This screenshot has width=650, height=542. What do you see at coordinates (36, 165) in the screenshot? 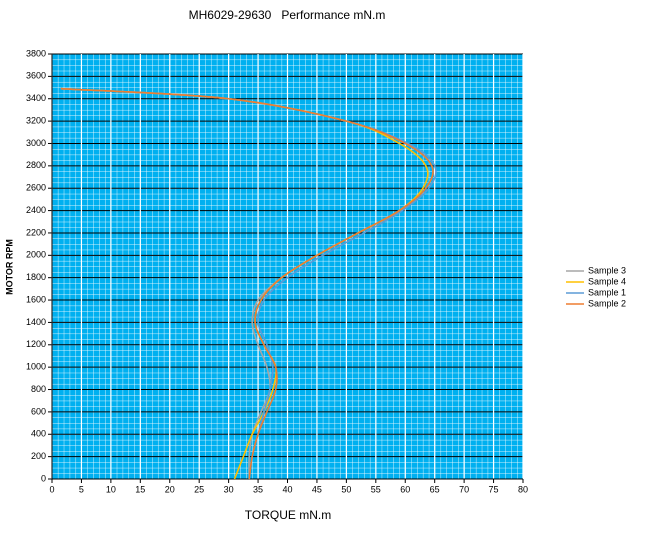
I see `y-tick-label: 2800` at bounding box center [36, 165].